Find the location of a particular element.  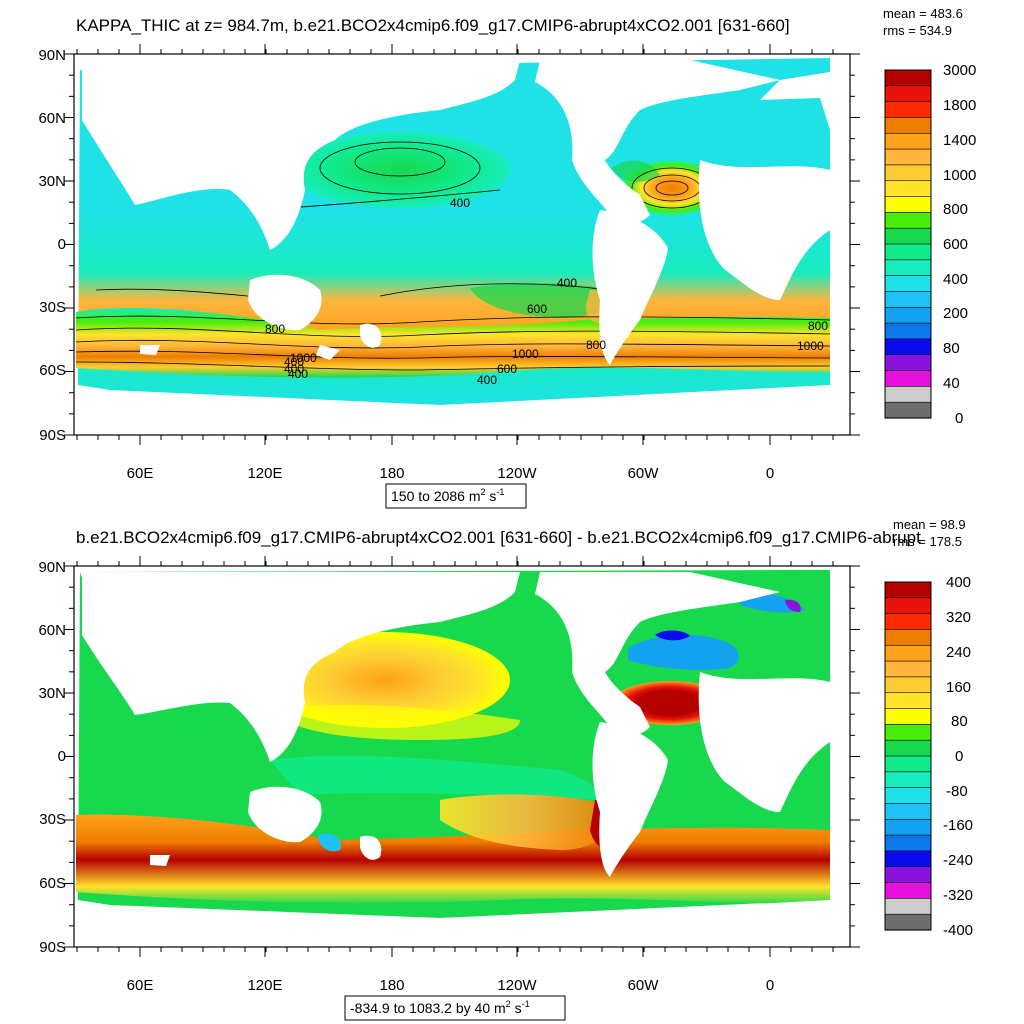

labrador-deep is located at coordinates (672, 635).